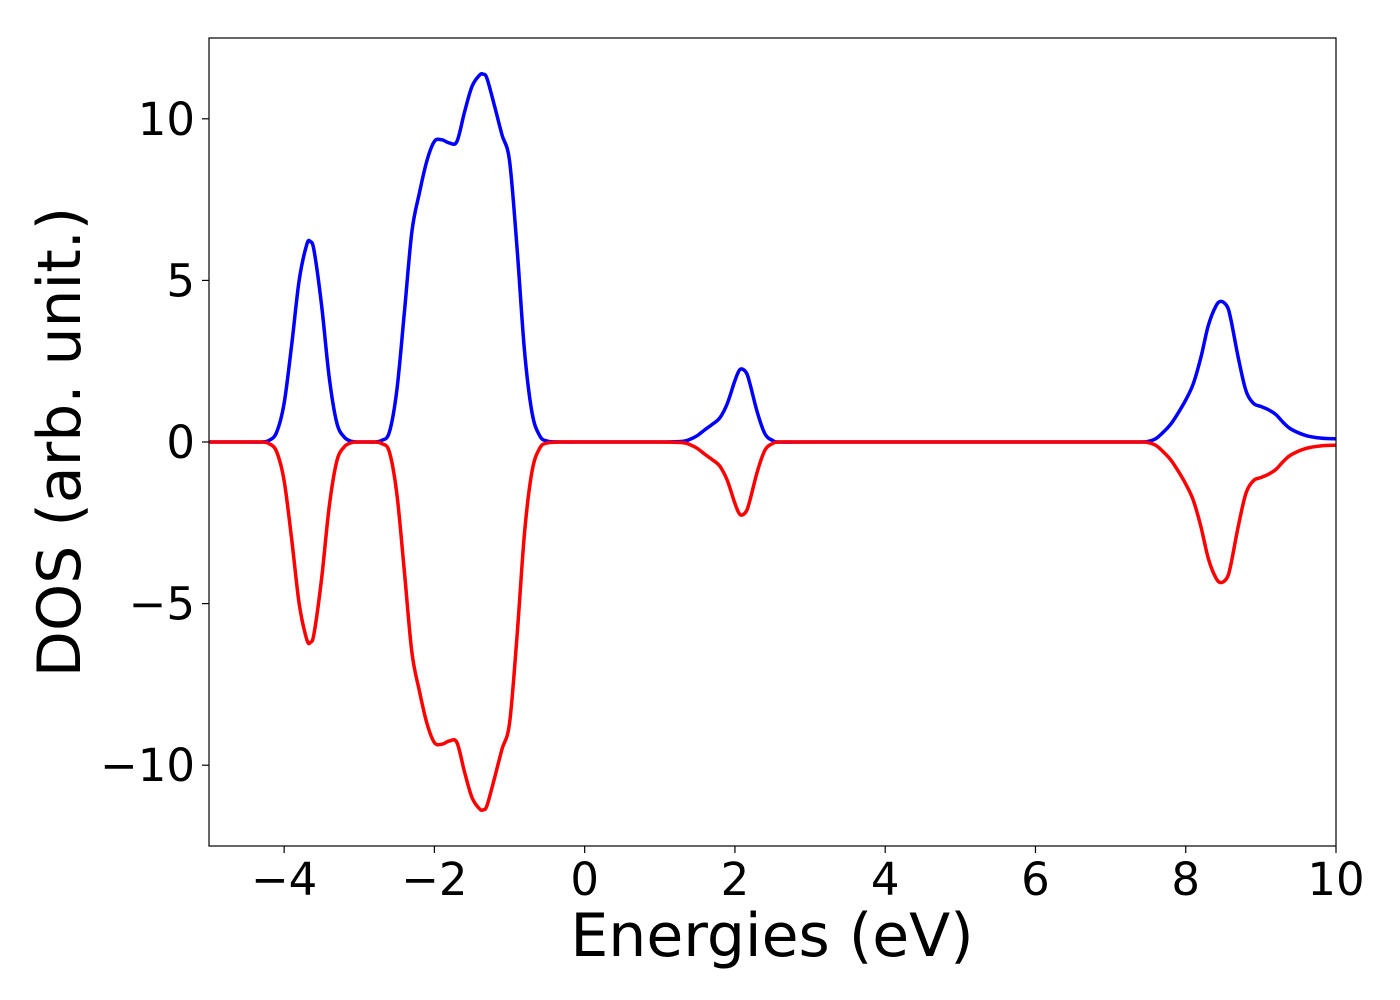 The height and width of the screenshot is (1000, 1400). I want to click on x-axis-label: Energies (eV), so click(771, 936).